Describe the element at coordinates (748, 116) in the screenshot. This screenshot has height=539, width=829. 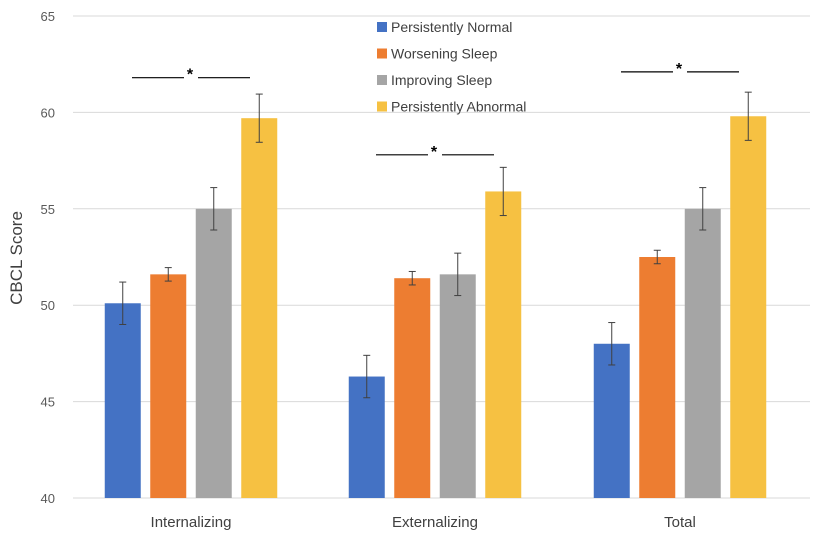
I see `error-bar-total-persistently-abnormal` at that location.